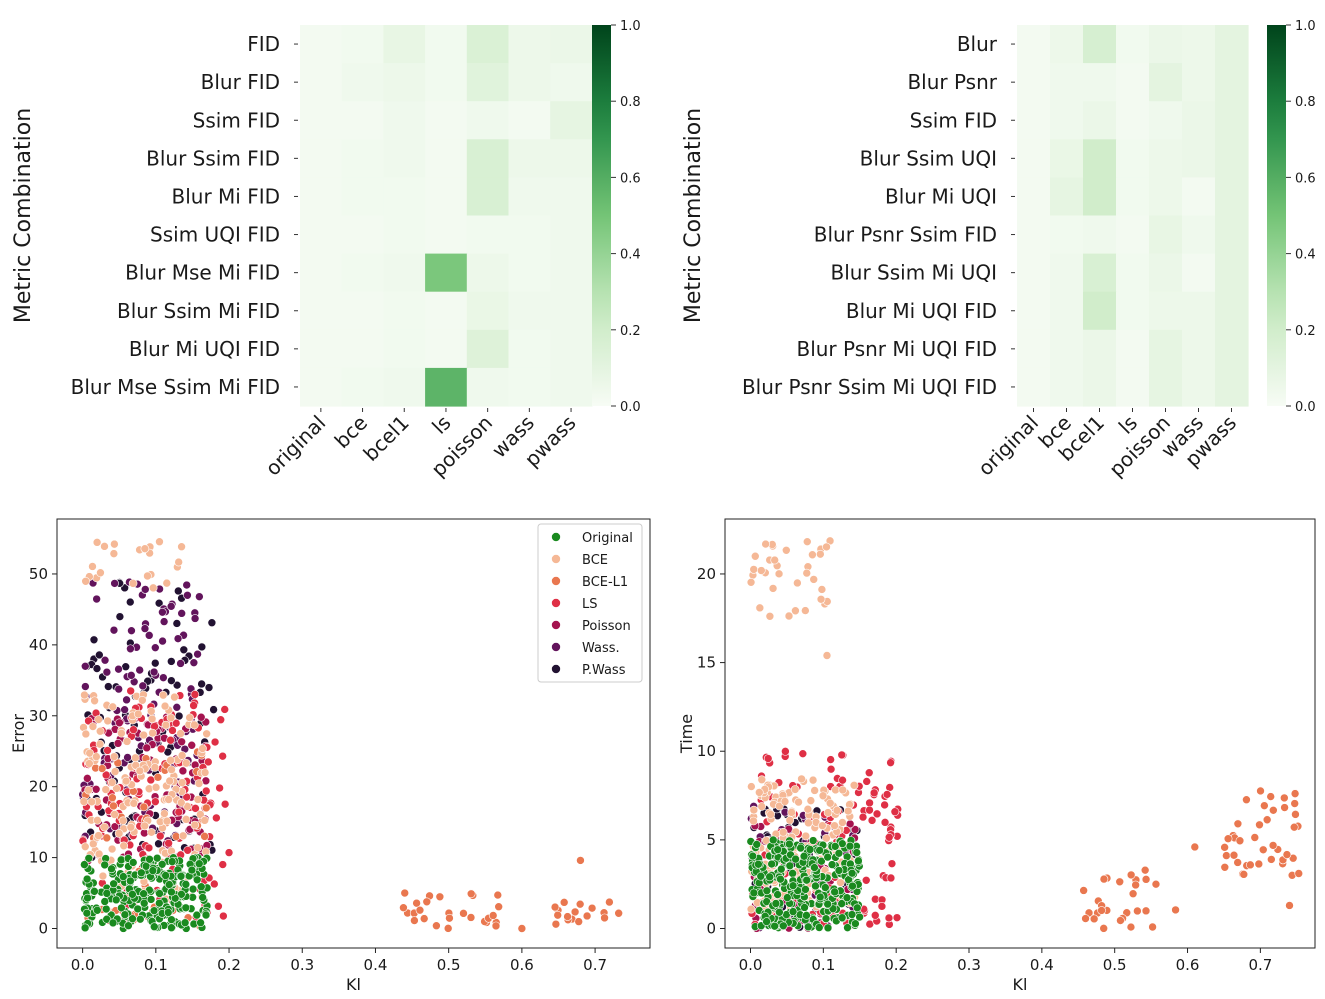 The height and width of the screenshot is (999, 1325). Describe the element at coordinates (1276, 215) in the screenshot. I see `colorbar-bar` at that location.